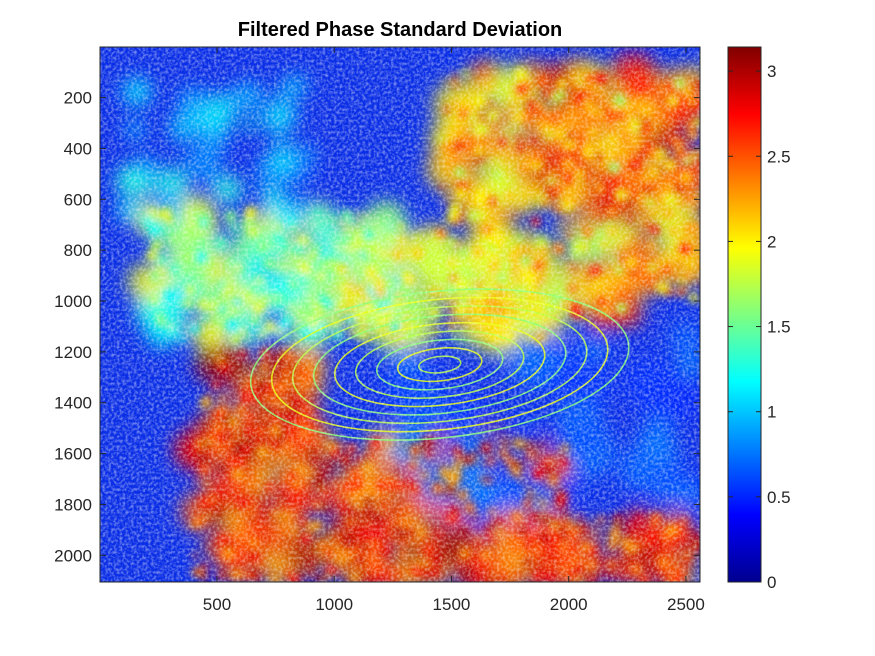 This screenshot has height=656, width=875. What do you see at coordinates (73, 454) in the screenshot?
I see `y-tick-label: 1600` at bounding box center [73, 454].